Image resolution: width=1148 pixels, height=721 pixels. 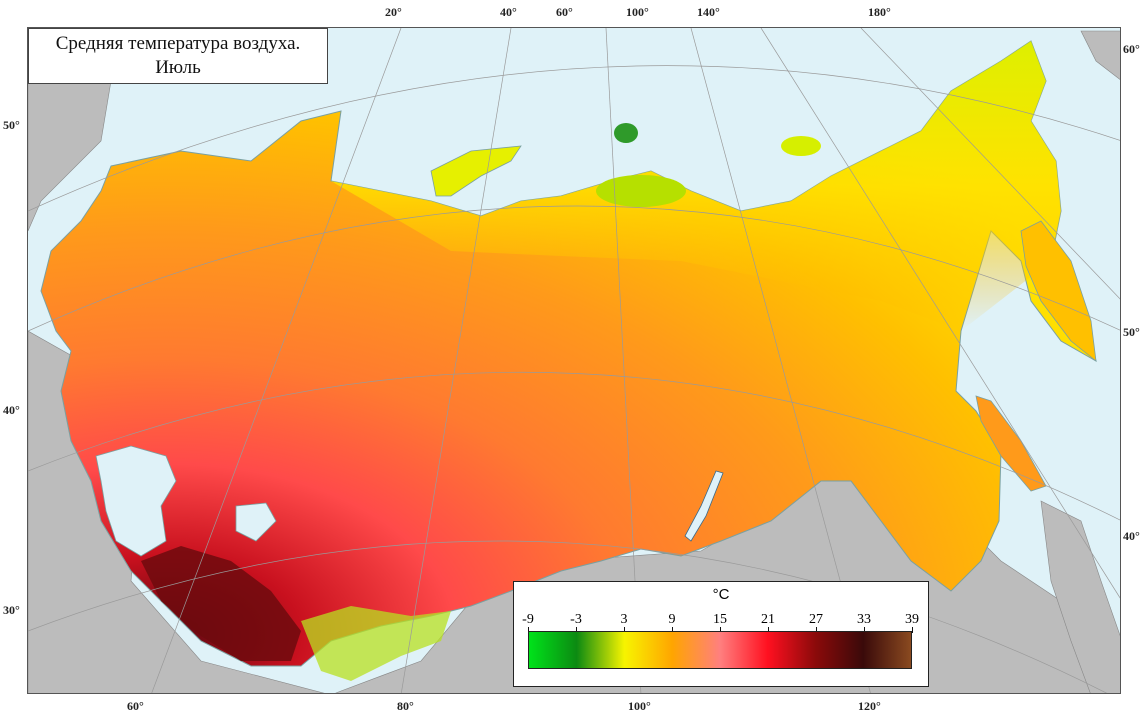 What do you see at coordinates (672, 619) in the screenshot?
I see `legend-tick-label: 9` at bounding box center [672, 619].